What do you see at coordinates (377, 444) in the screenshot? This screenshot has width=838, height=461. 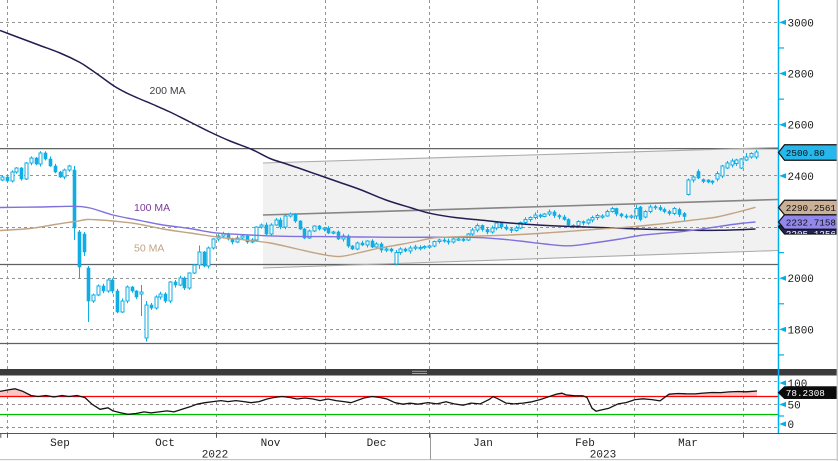 I see `svg-text: Dec` at bounding box center [377, 444].